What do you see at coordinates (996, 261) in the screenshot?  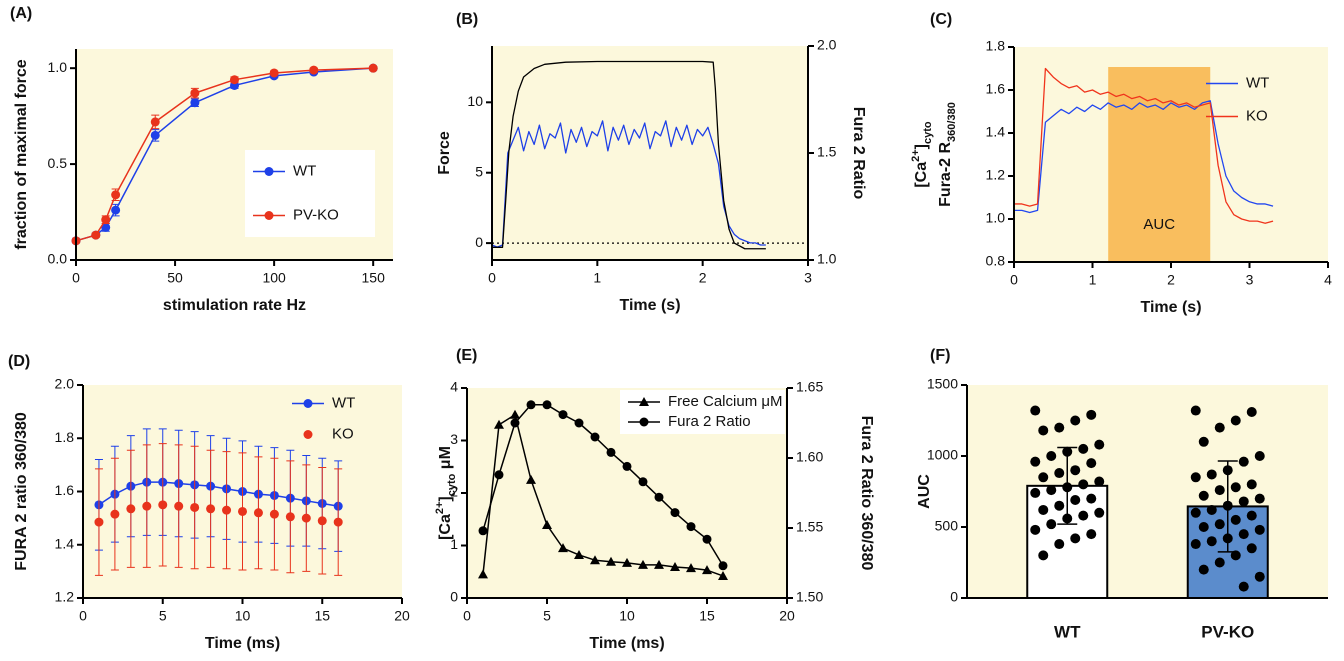 I see `y-tick-label: 0.8` at bounding box center [996, 261].